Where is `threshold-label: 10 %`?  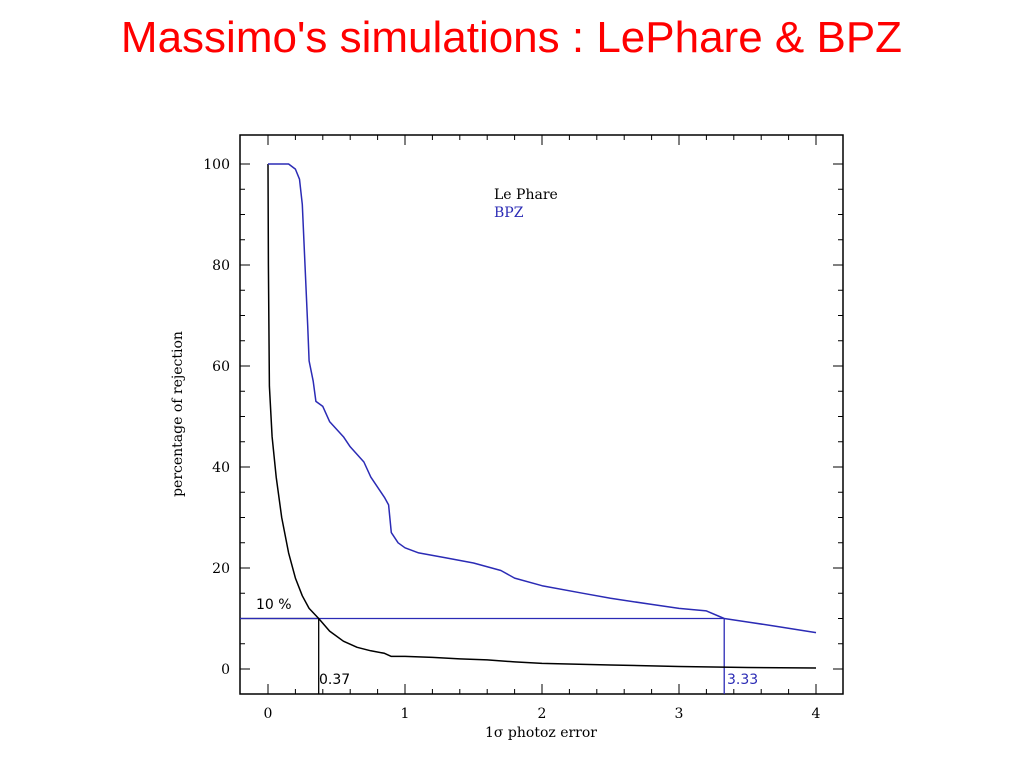
threshold-label: 10 % is located at coordinates (274, 605).